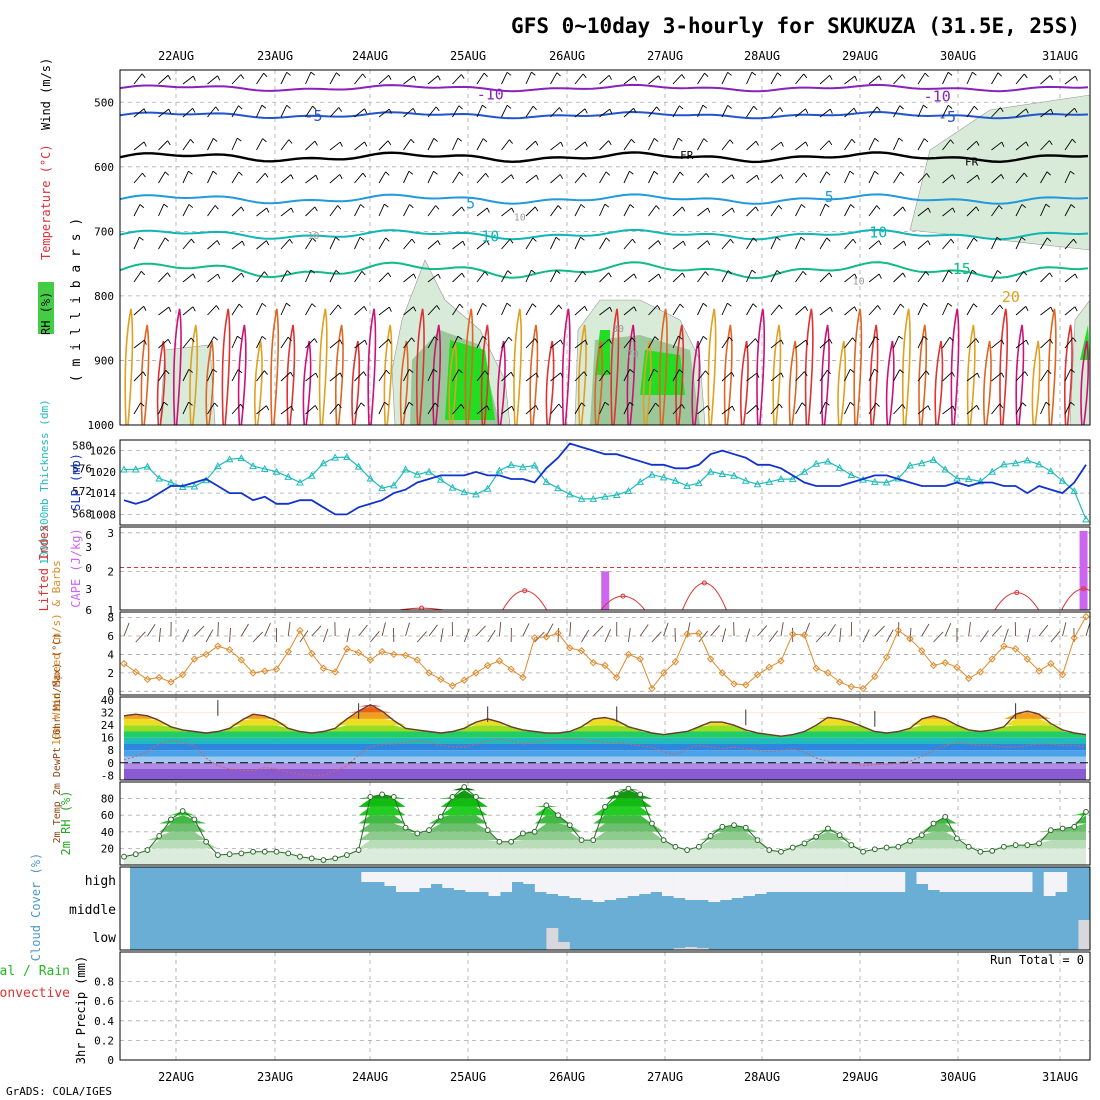  Describe the element at coordinates (110, 750) in the screenshot. I see `temp-ytick: 8` at that location.